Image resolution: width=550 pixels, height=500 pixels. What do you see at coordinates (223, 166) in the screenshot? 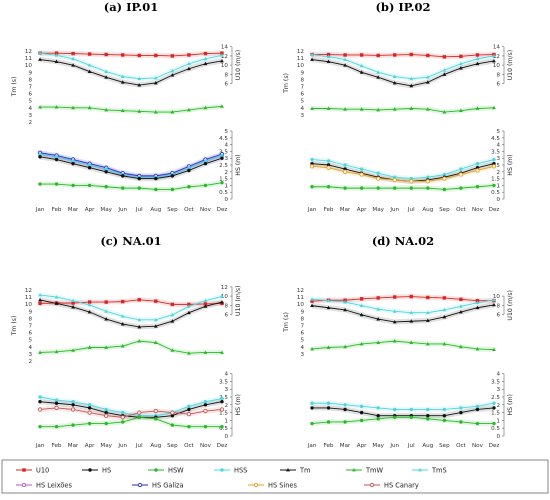
I see `tick-label-hs: 2.5` at bounding box center [223, 166].